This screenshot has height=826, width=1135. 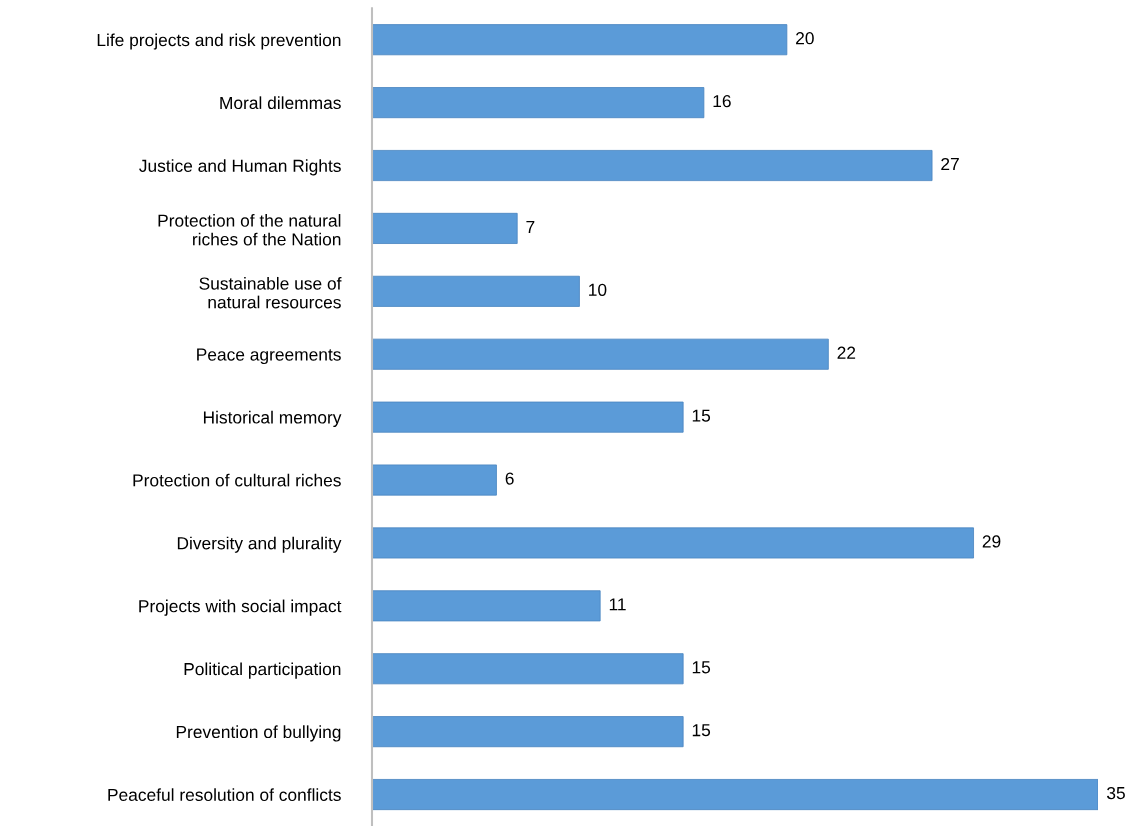 What do you see at coordinates (219, 41) in the screenshot?
I see `y-tick-label: Life projects and risk prevention` at bounding box center [219, 41].